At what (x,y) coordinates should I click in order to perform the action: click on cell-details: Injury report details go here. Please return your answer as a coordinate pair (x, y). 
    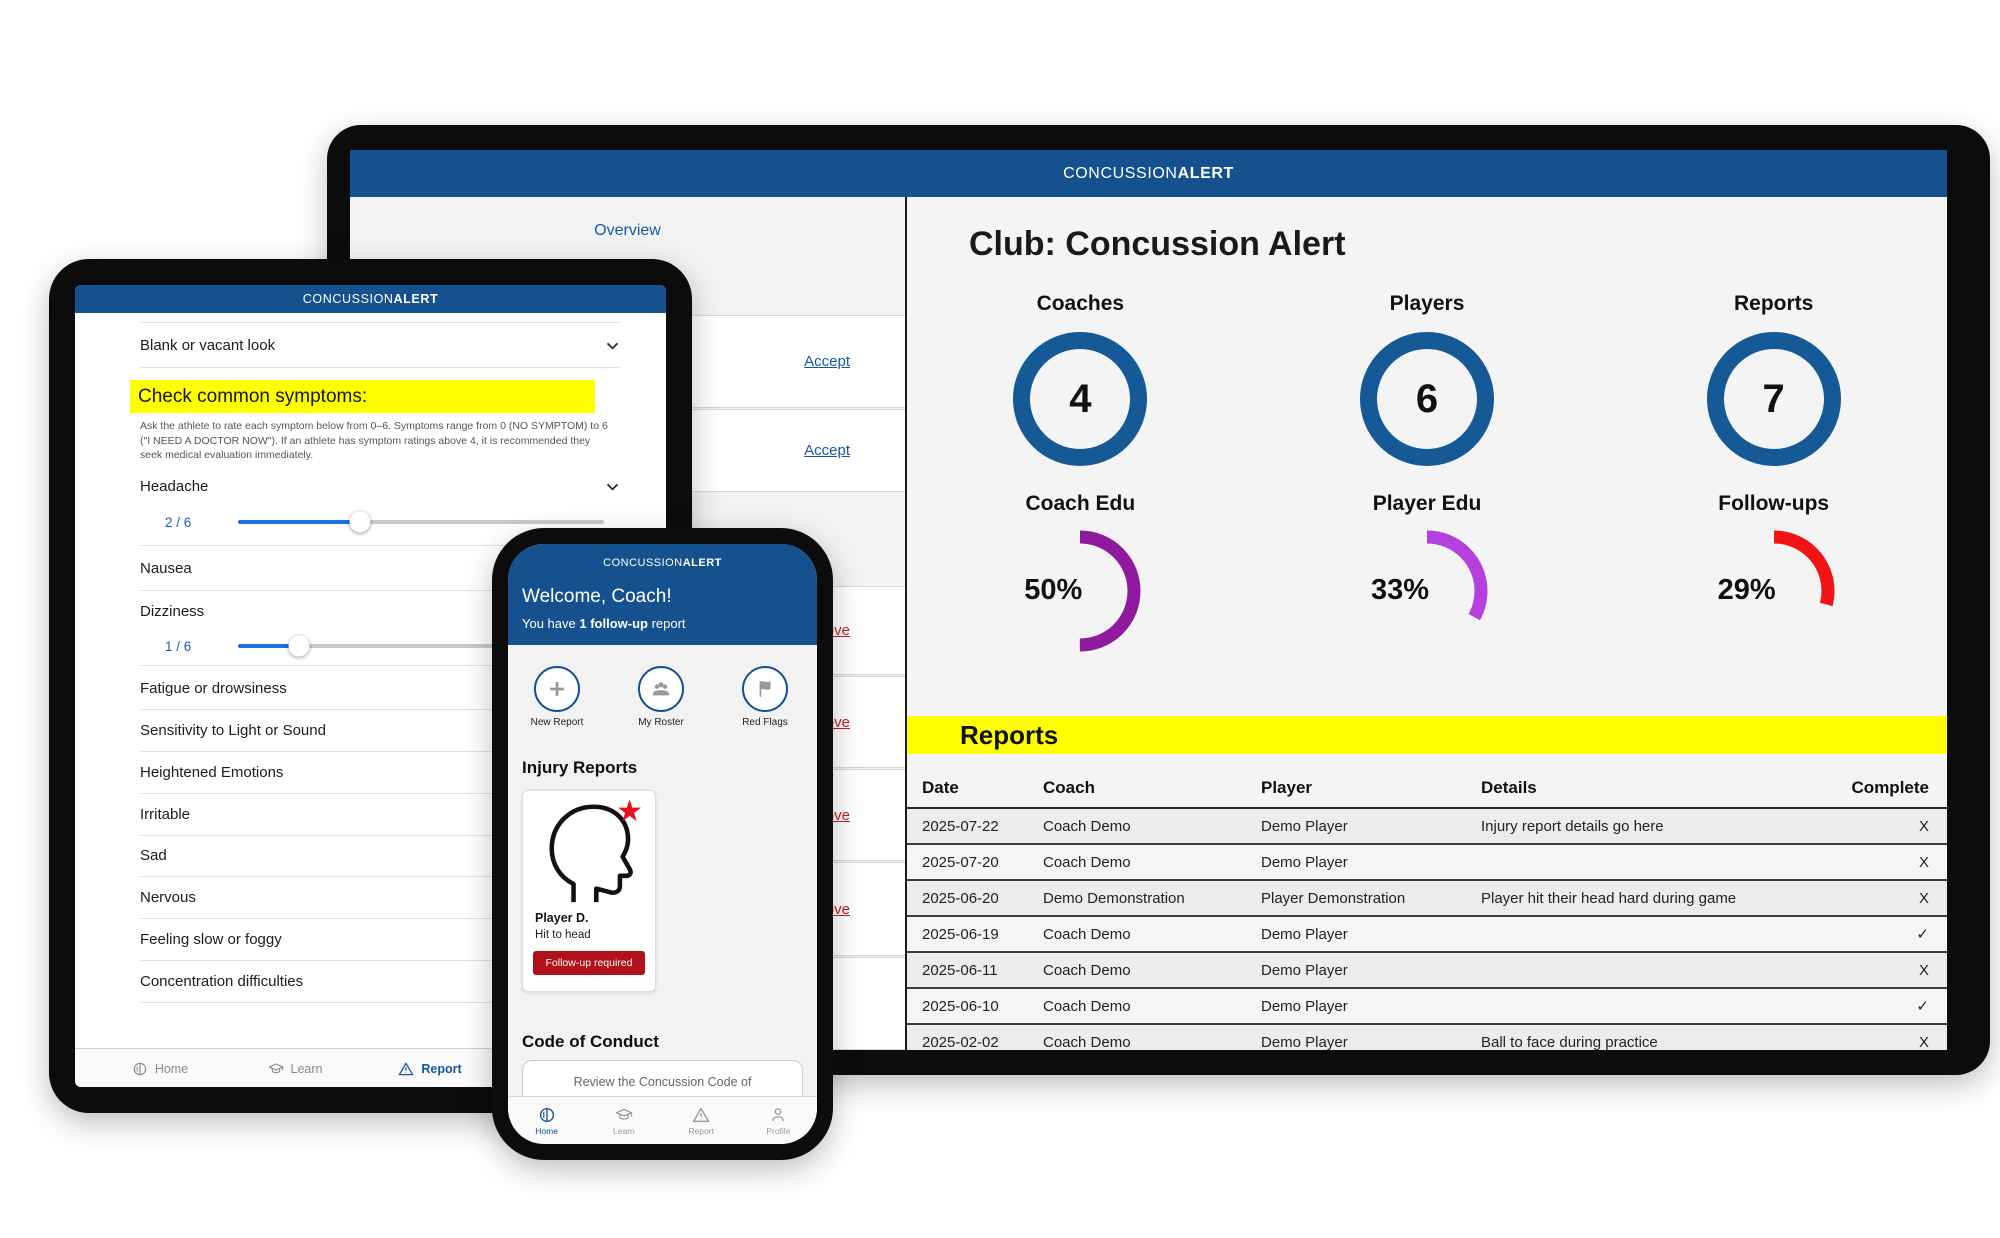
    Looking at the image, I should click on (1572, 826).